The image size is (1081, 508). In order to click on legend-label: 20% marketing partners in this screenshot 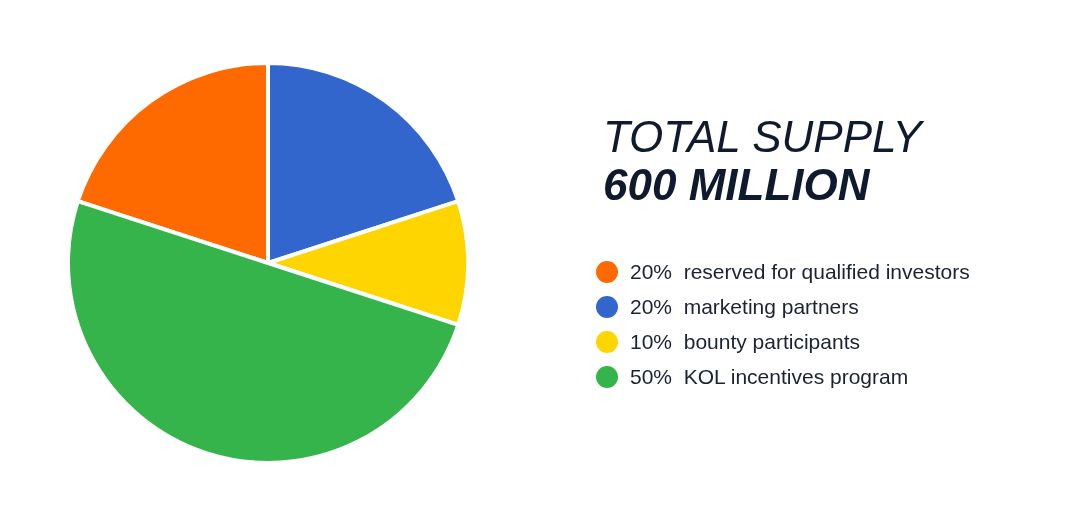, I will do `click(744, 306)`.